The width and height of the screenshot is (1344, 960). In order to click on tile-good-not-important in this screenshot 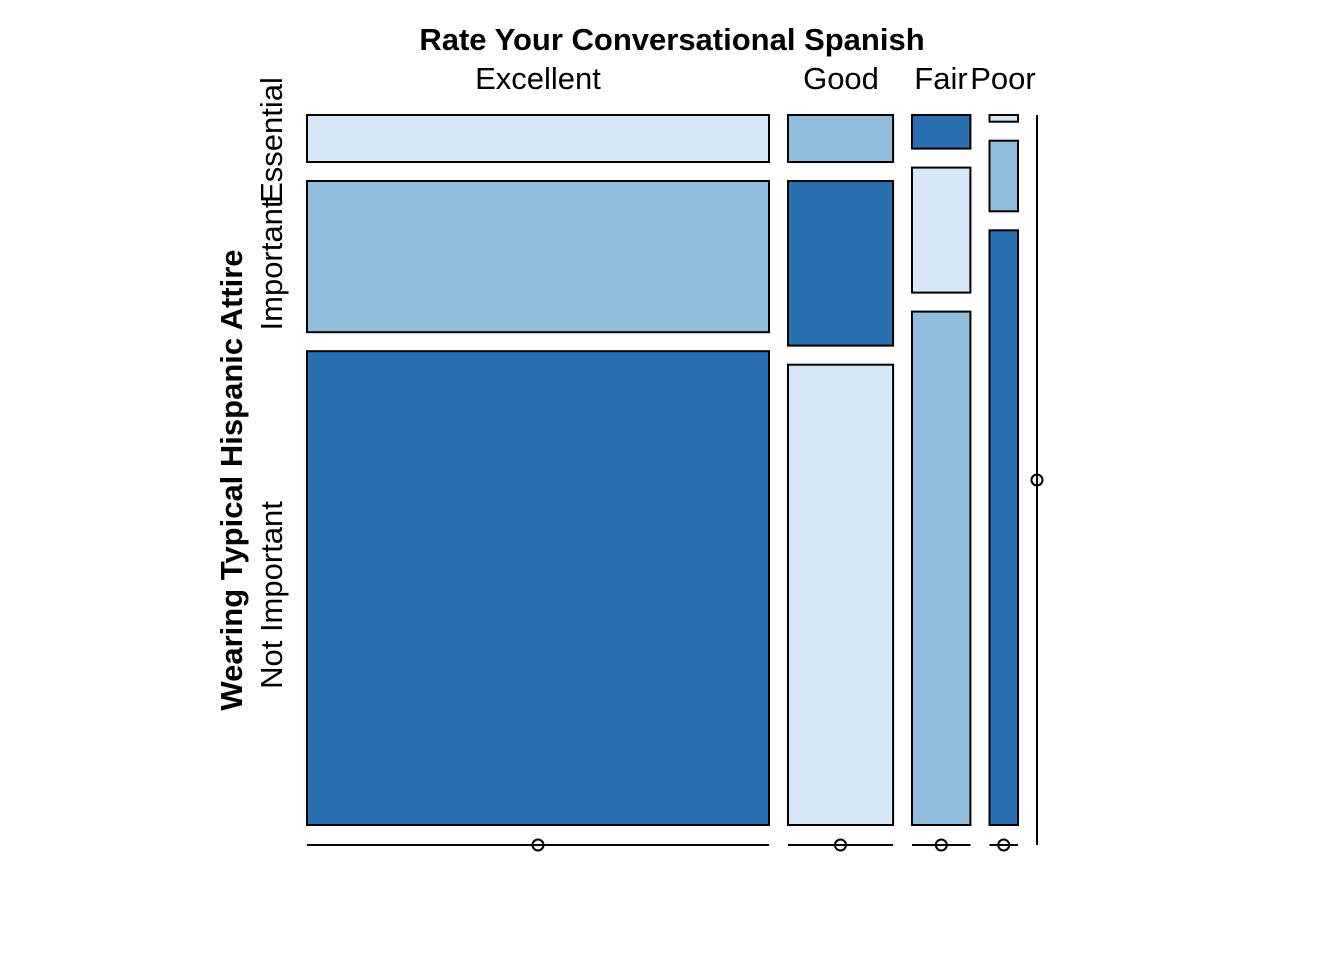, I will do `click(841, 594)`.